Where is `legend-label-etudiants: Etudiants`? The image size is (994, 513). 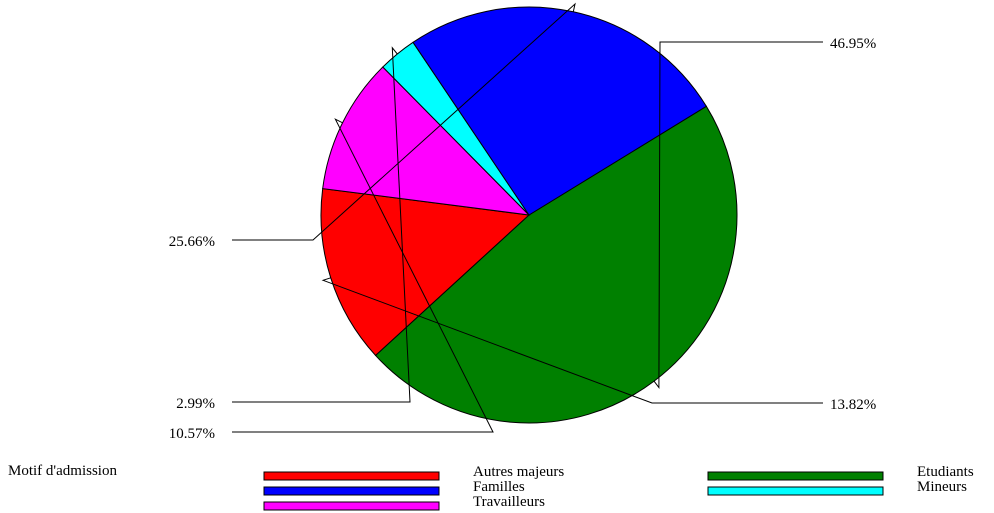
legend-label-etudiants: Etudiants is located at coordinates (945, 472).